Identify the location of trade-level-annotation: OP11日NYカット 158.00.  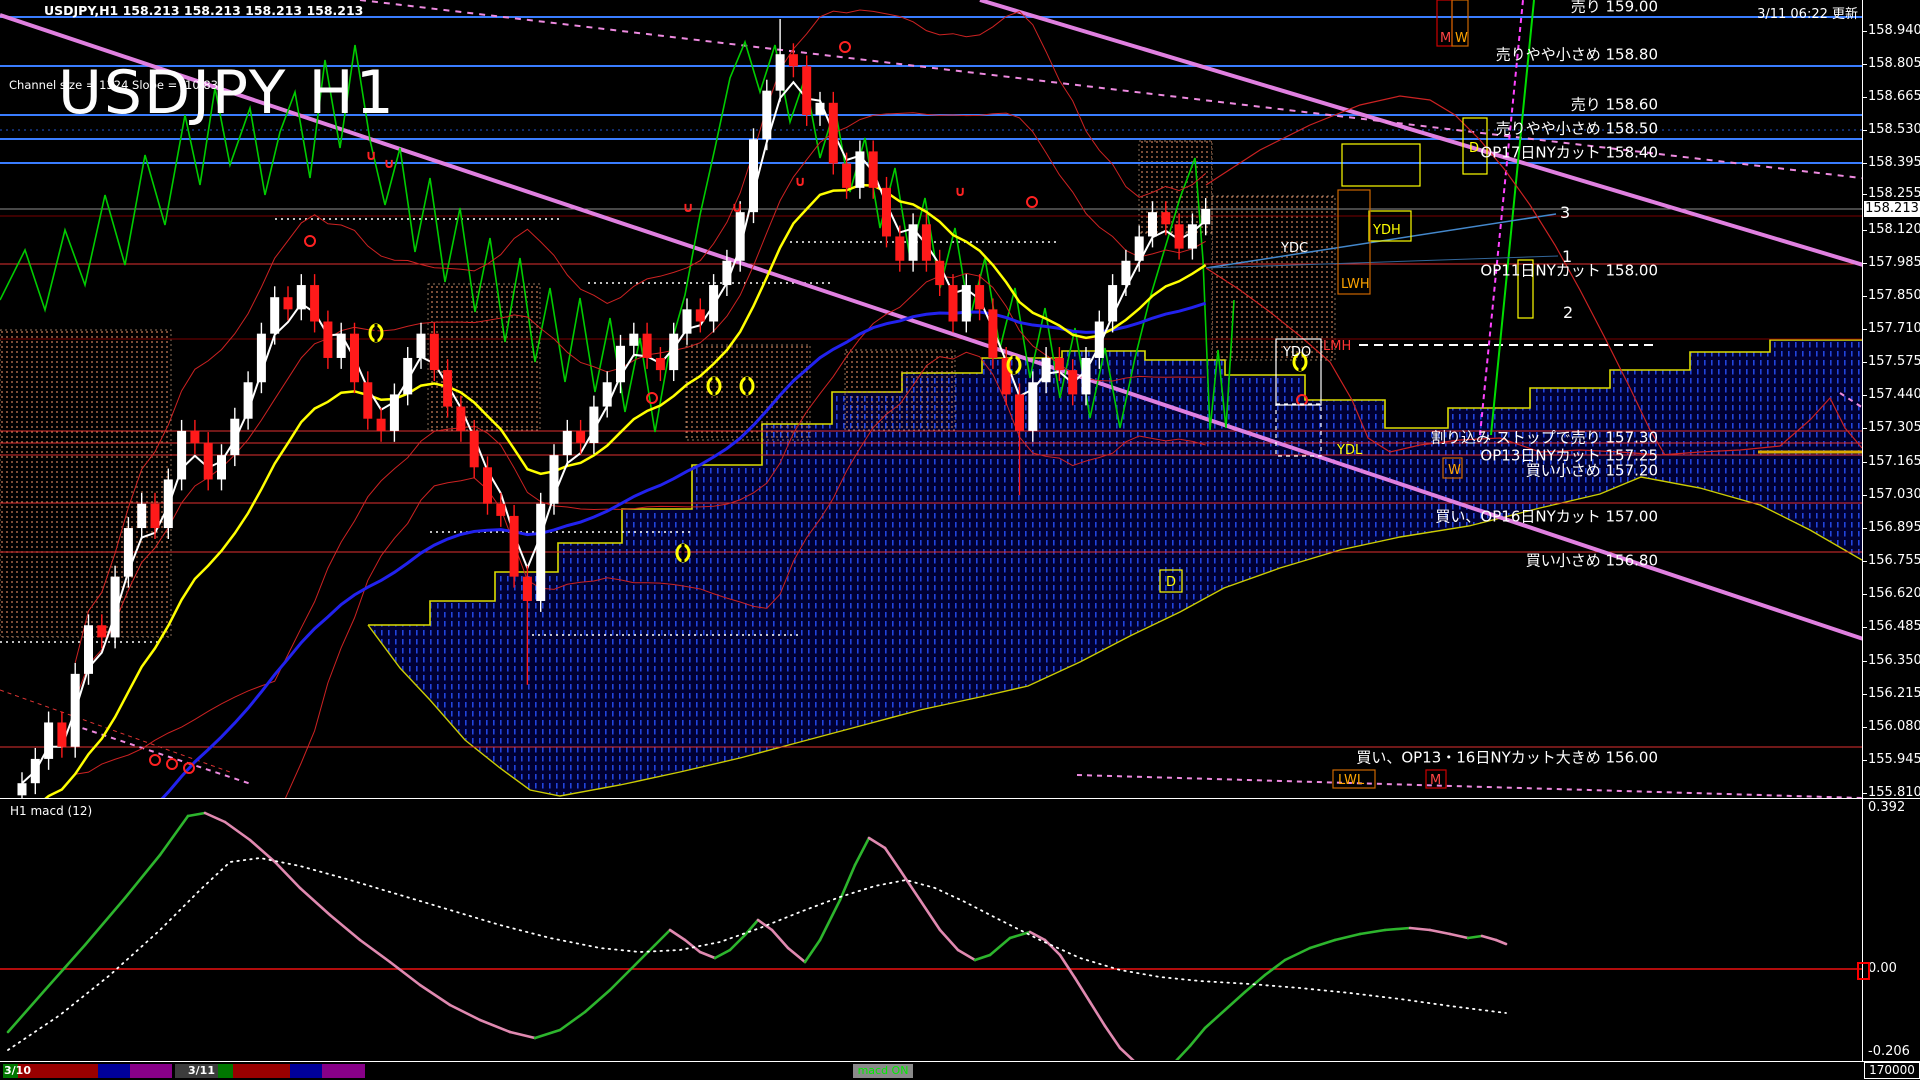
(1569, 270).